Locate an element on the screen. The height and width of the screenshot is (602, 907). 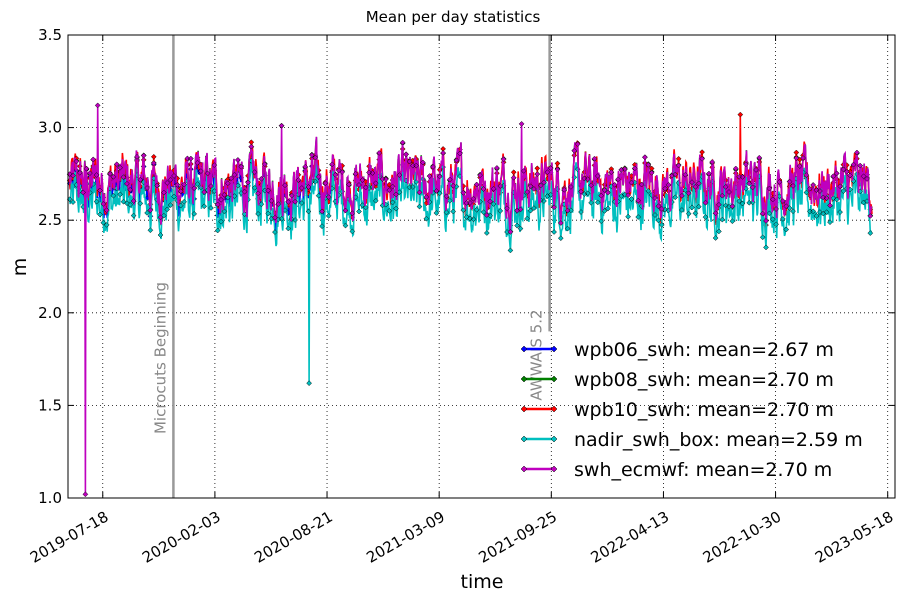
y-tick-label: 1.0 is located at coordinates (50, 498).